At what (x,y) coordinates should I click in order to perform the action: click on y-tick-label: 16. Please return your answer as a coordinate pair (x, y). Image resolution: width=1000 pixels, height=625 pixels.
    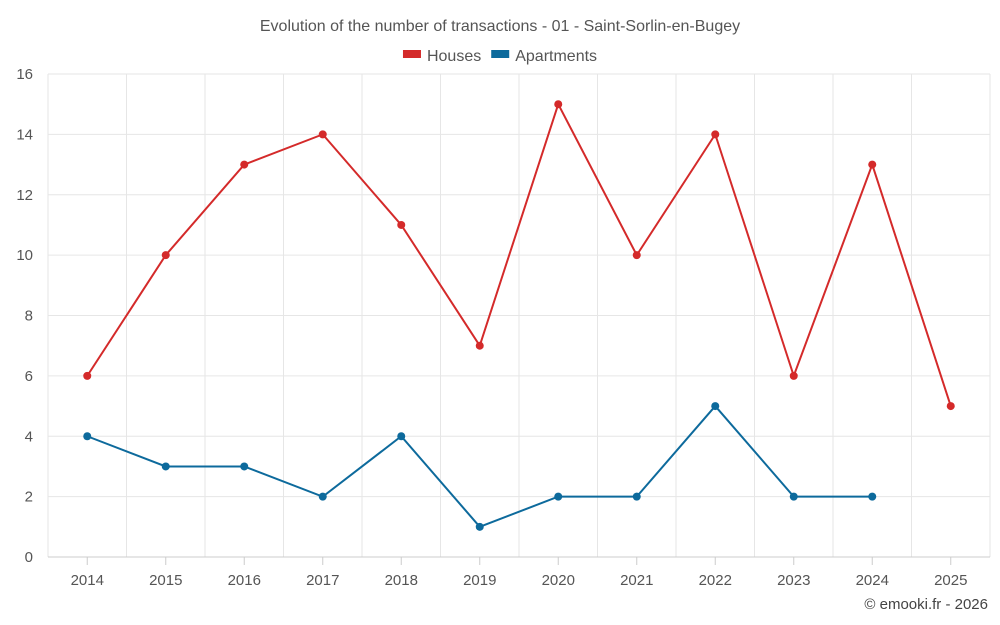
    Looking at the image, I should click on (24, 74).